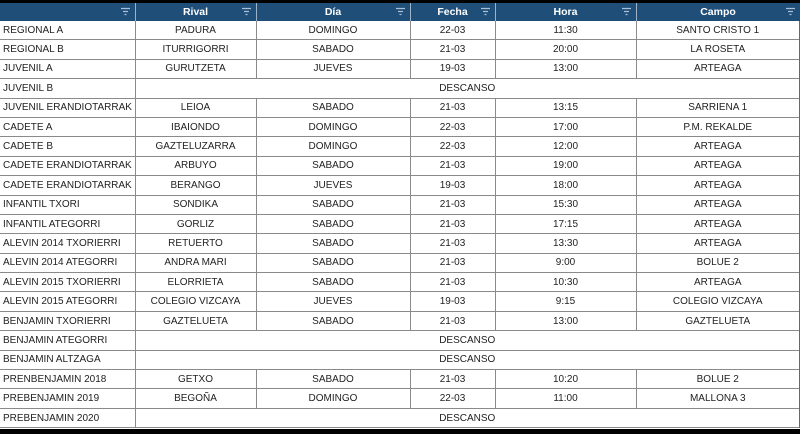 The height and width of the screenshot is (434, 800). What do you see at coordinates (566, 398) in the screenshot?
I see `cell-hora: 11:00` at bounding box center [566, 398].